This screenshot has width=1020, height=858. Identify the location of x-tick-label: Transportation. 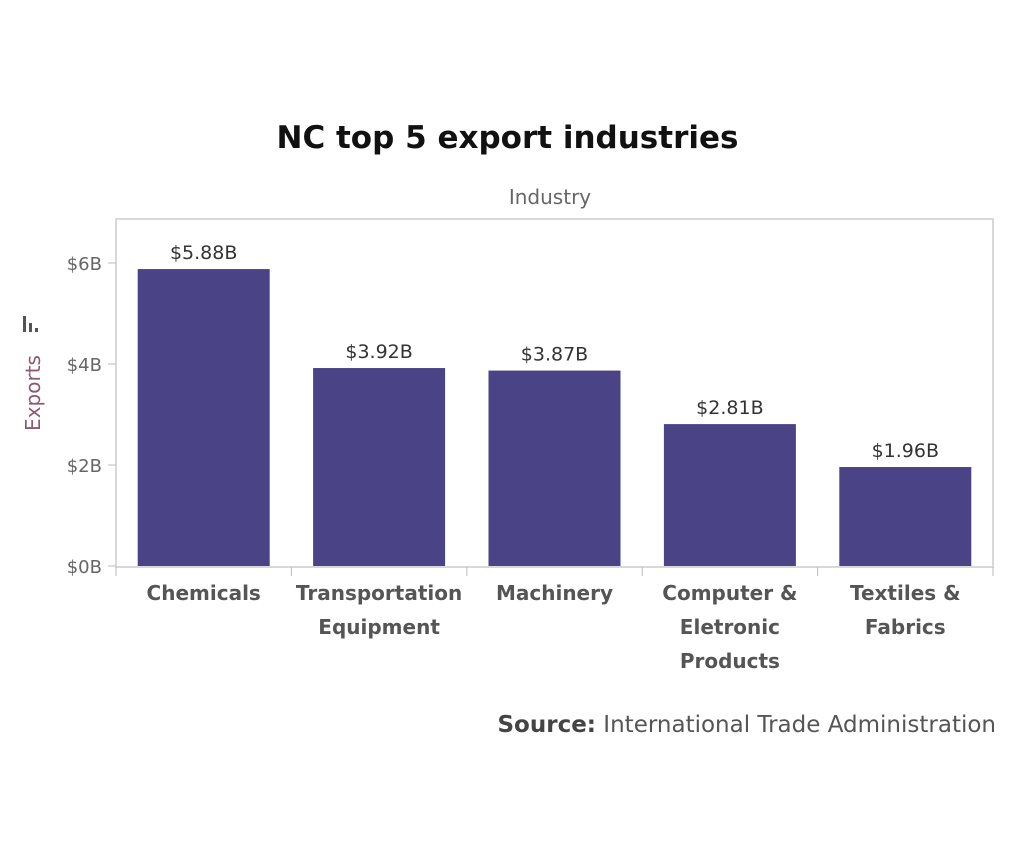
(379, 593).